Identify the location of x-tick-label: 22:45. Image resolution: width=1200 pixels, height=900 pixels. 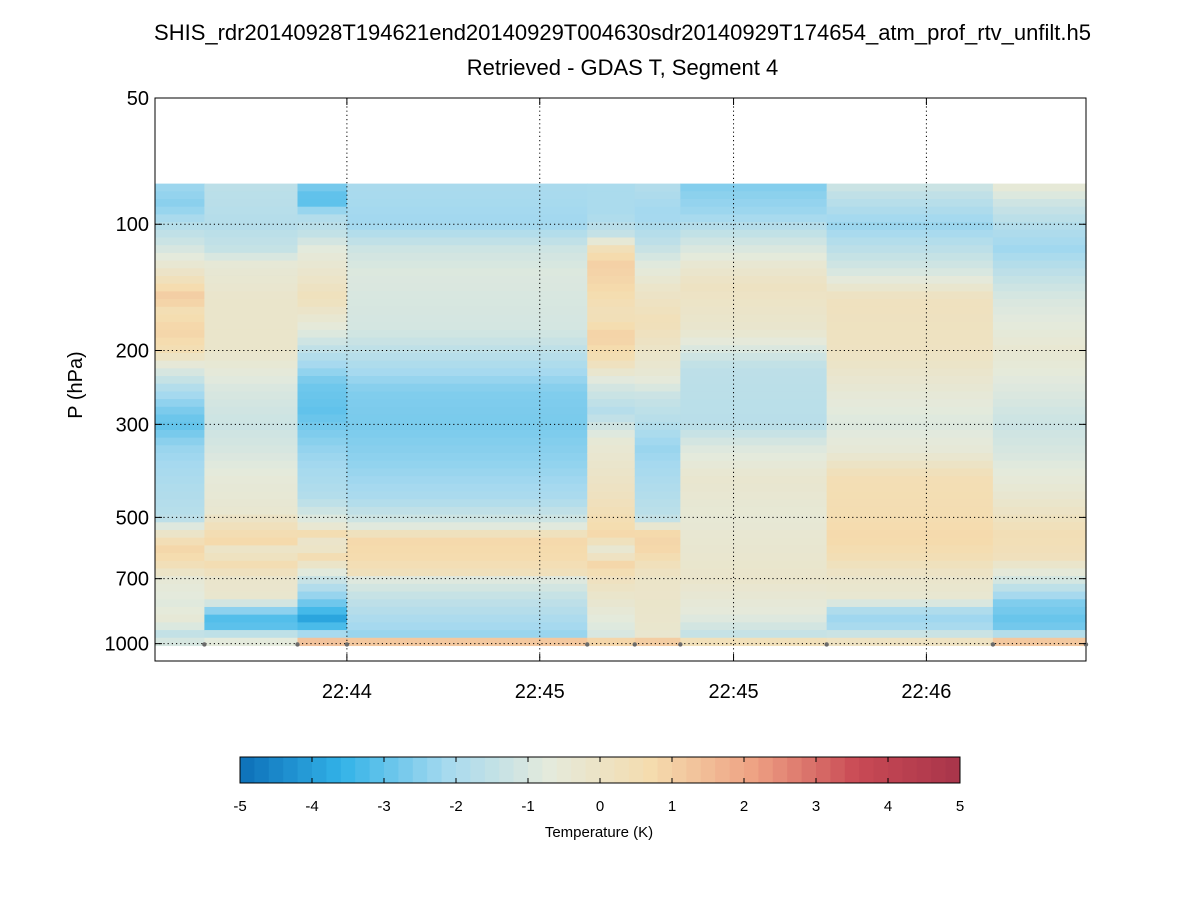
(540, 692).